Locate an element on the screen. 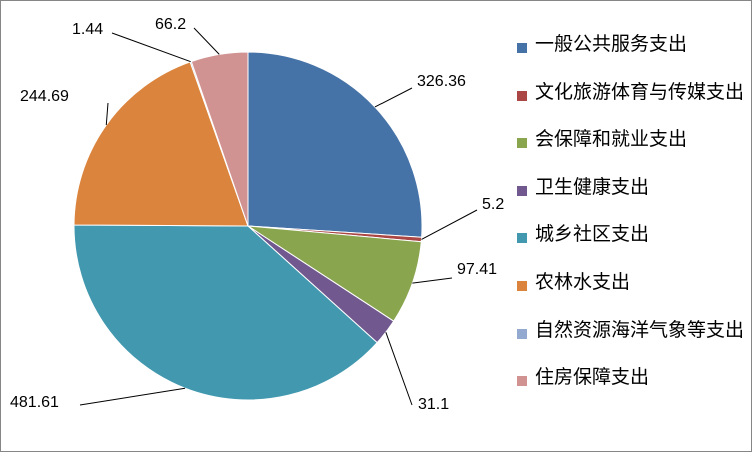 Image resolution: width=752 pixels, height=452 pixels. legend-label: 文化旅游体育与传媒支出 is located at coordinates (640, 91).